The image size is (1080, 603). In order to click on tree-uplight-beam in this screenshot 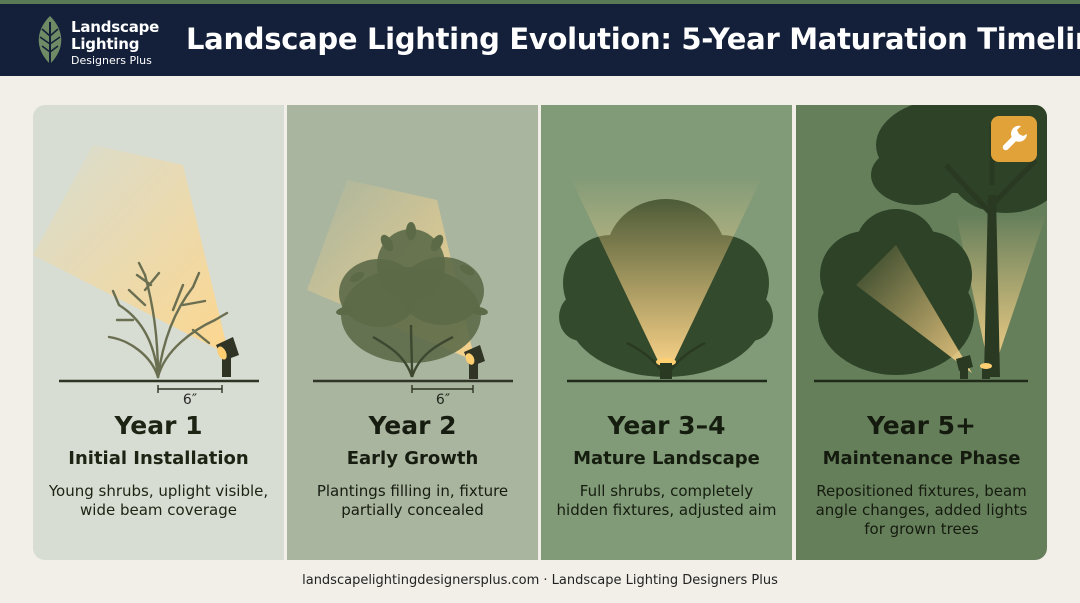, I will do `click(1001, 289)`.